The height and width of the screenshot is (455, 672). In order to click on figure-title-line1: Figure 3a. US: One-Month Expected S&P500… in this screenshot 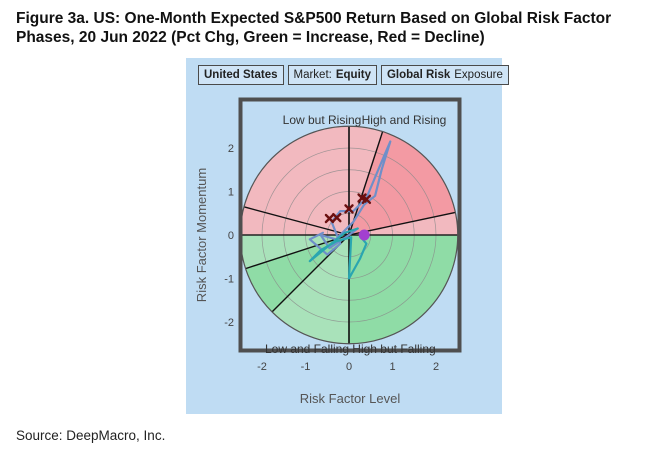, I will do `click(314, 18)`.